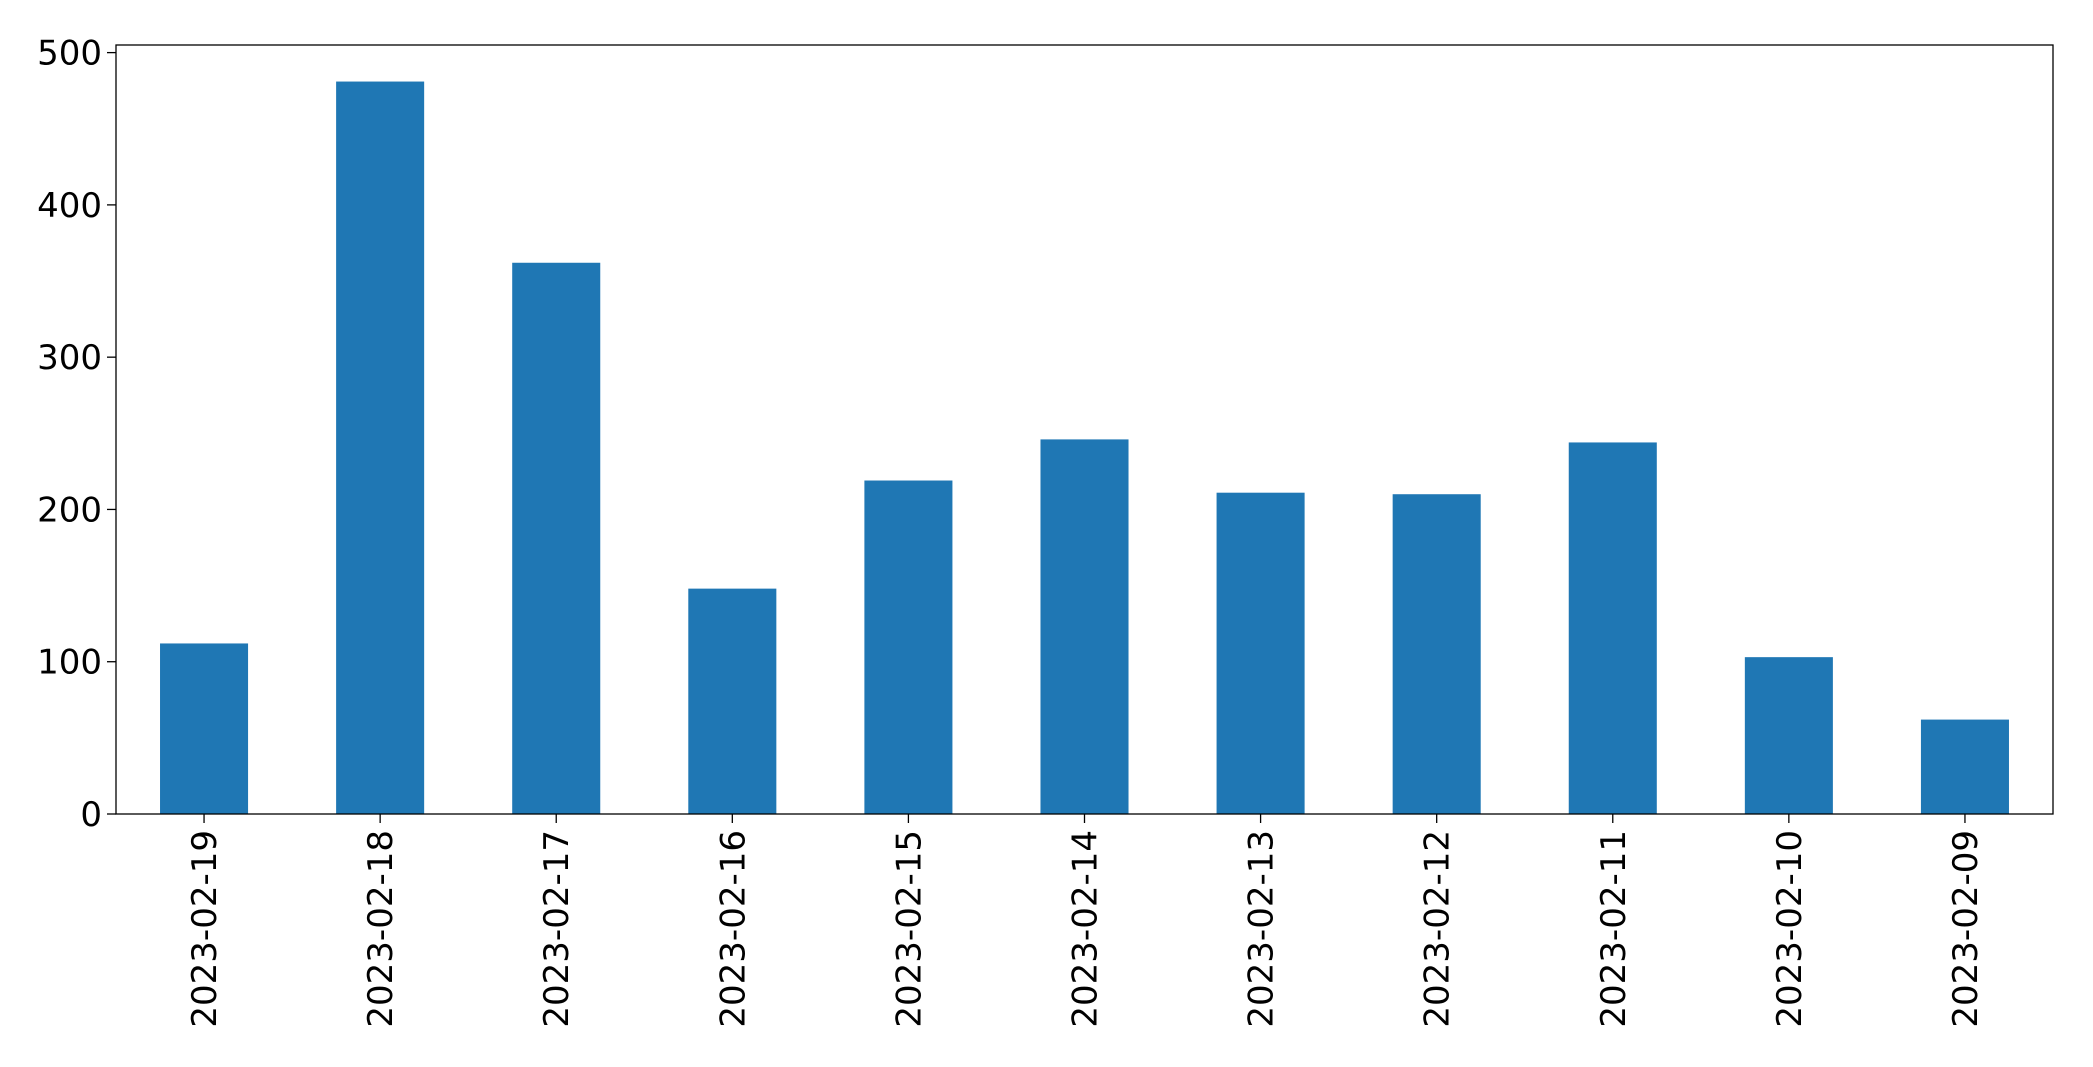 The image size is (2093, 1067). I want to click on x-tick-label: 2023-02-19, so click(205, 929).